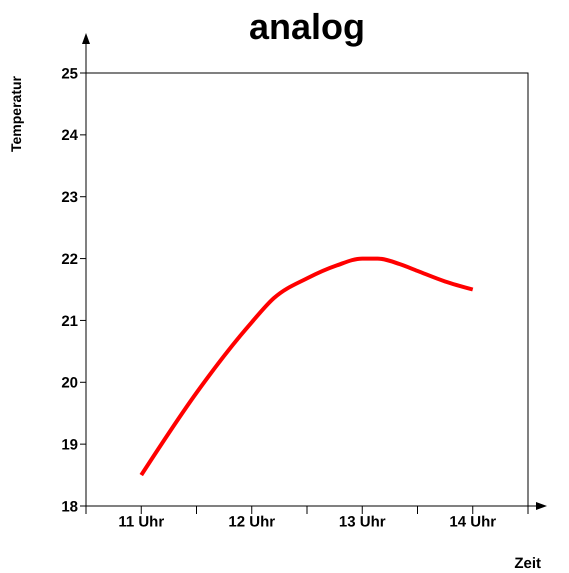  Describe the element at coordinates (69, 259) in the screenshot. I see `y-tick-label: 22` at that location.